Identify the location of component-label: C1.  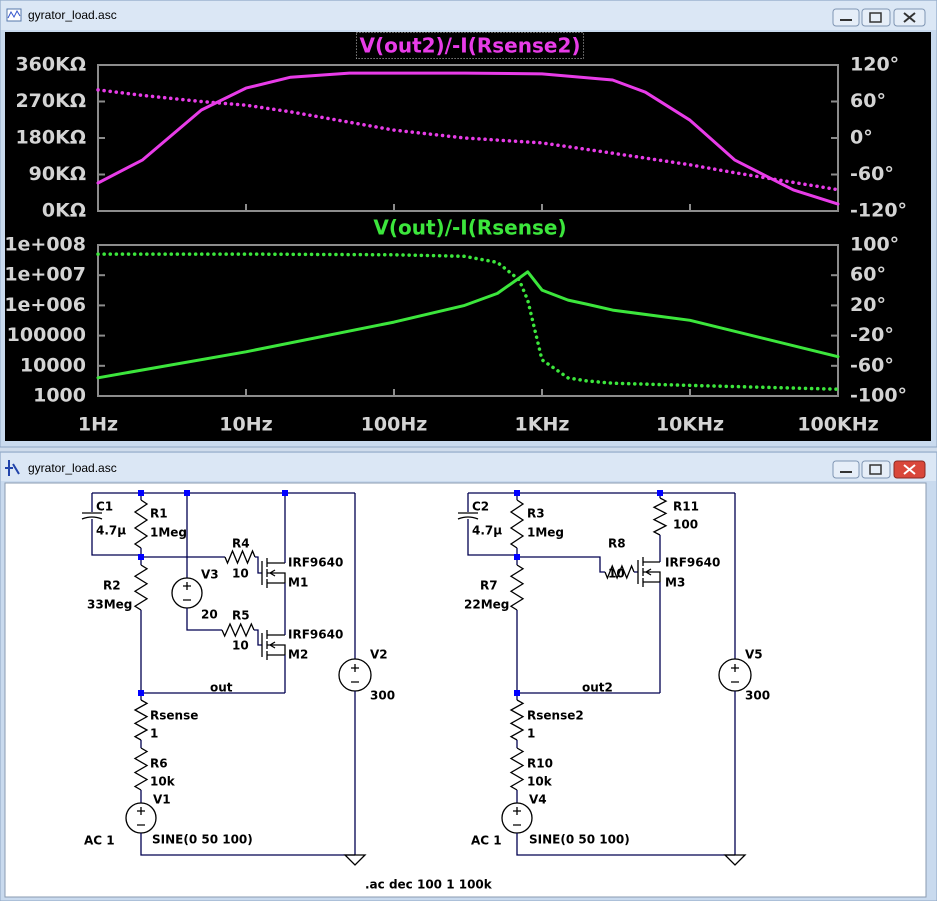
(104, 507).